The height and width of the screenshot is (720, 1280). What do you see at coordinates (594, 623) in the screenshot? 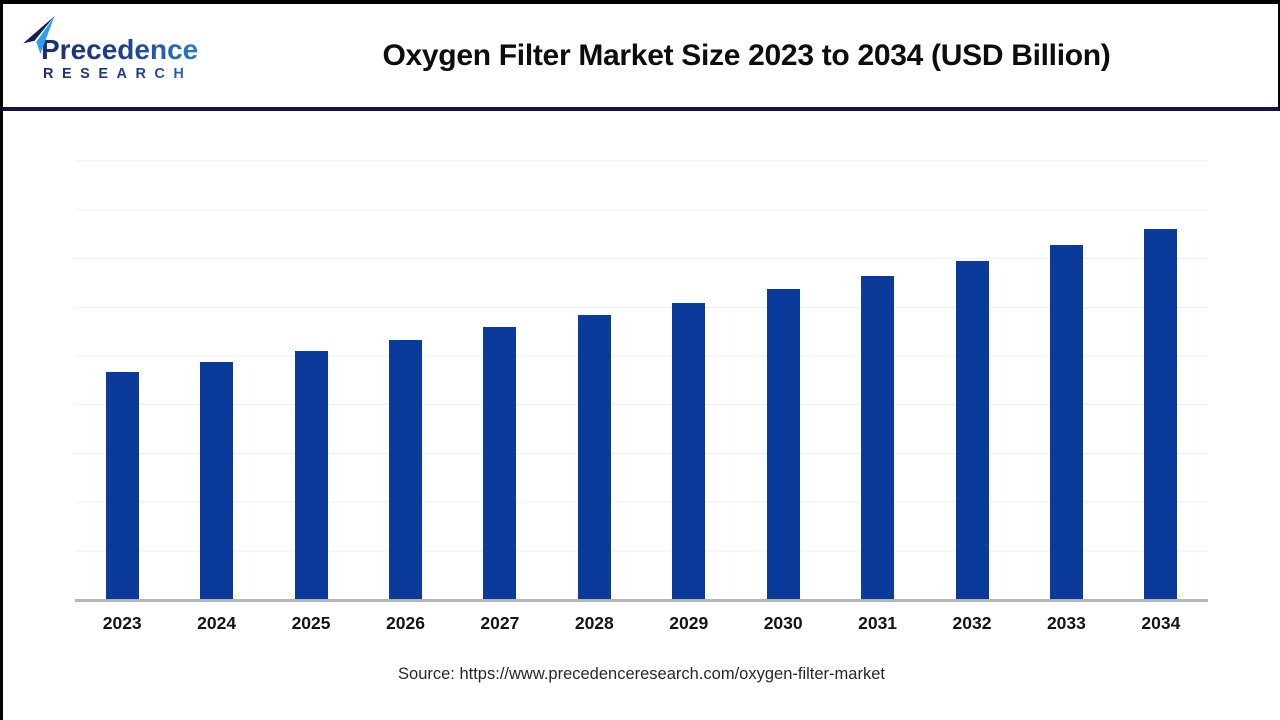
I see `x-tick-label: 2028` at bounding box center [594, 623].